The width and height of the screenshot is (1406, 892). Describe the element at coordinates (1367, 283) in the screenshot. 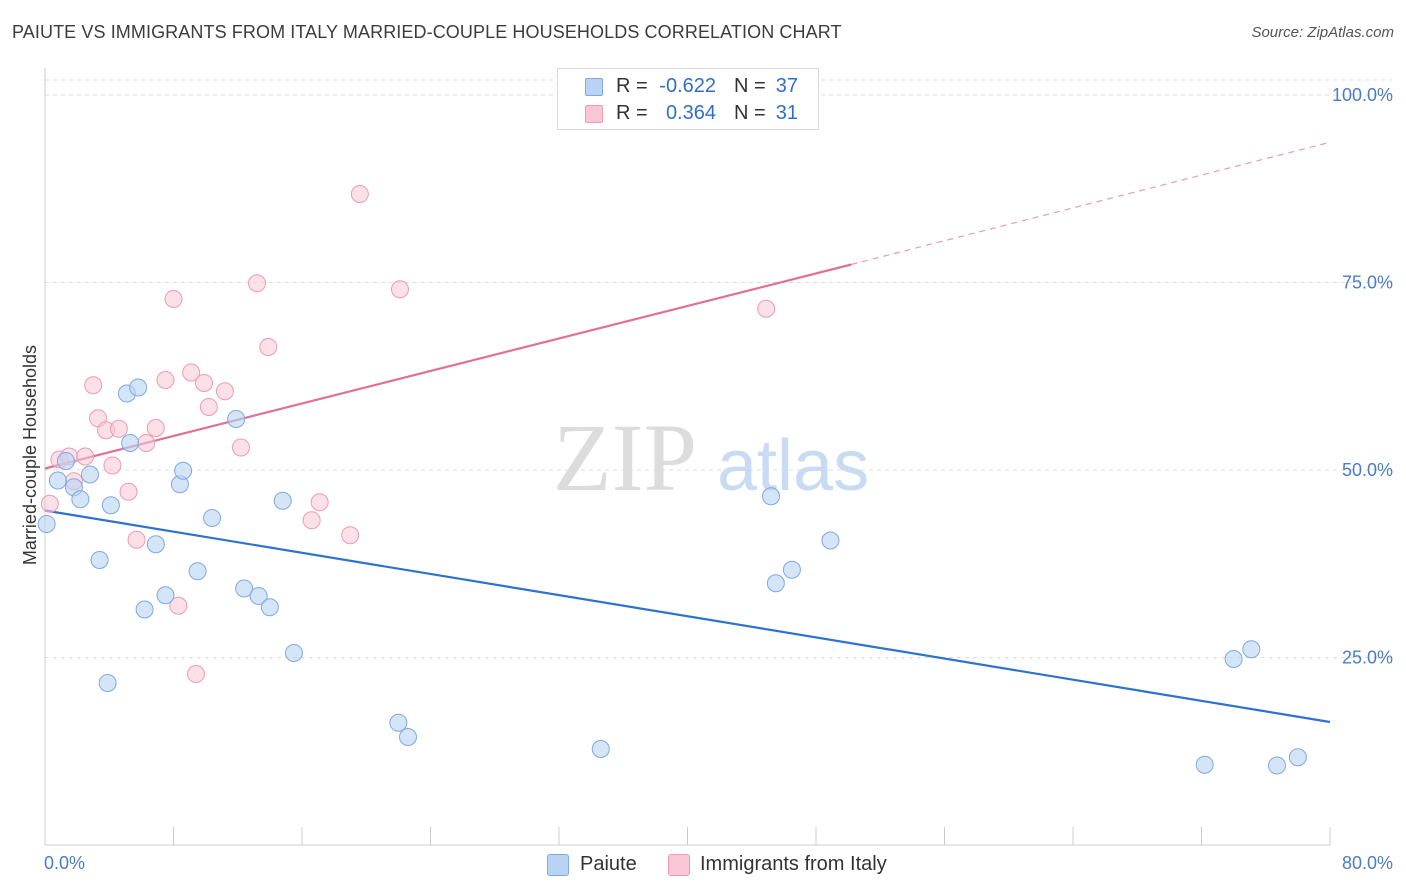

I see `y-tick-label: 75.0%` at that location.